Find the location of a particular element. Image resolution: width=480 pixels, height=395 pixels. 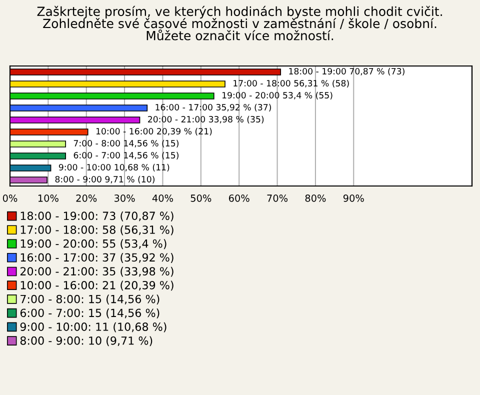

x-tick-label: 70% is located at coordinates (277, 198).